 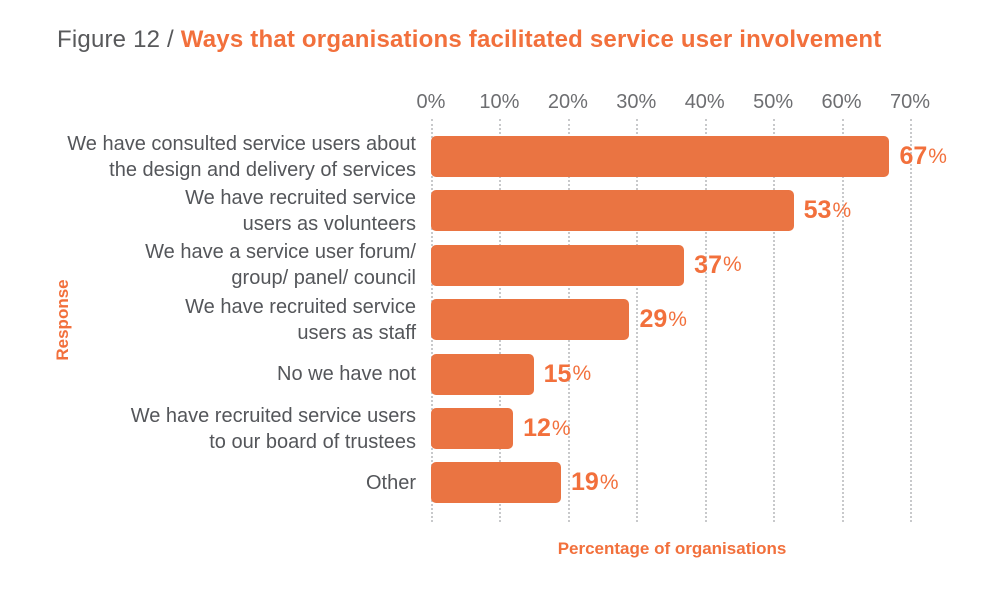 What do you see at coordinates (119, 39) in the screenshot?
I see `figure-title-prefix: Figure 12 /` at bounding box center [119, 39].